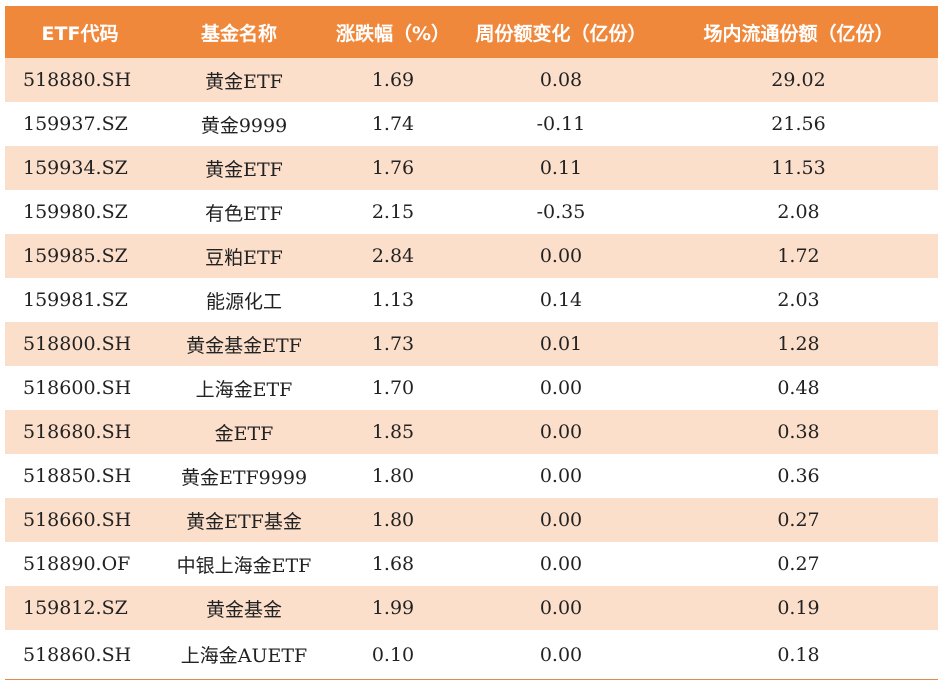 This screenshot has width=943, height=689. What do you see at coordinates (471, 476) in the screenshot?
I see `table-row: 518850.SH 黄金ETF9999 1.80 0.00 0.36` at bounding box center [471, 476].